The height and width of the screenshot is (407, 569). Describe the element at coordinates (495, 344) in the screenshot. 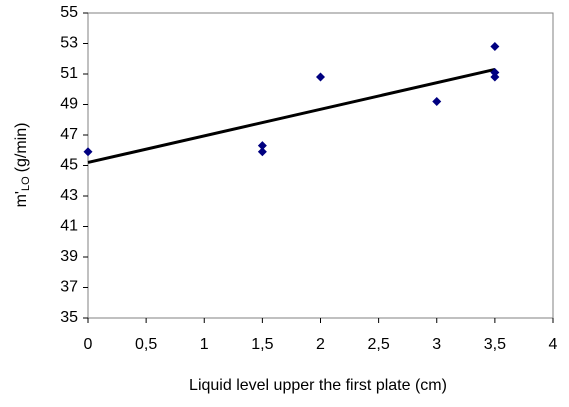

I see `x-tick-label: 3,5` at that location.